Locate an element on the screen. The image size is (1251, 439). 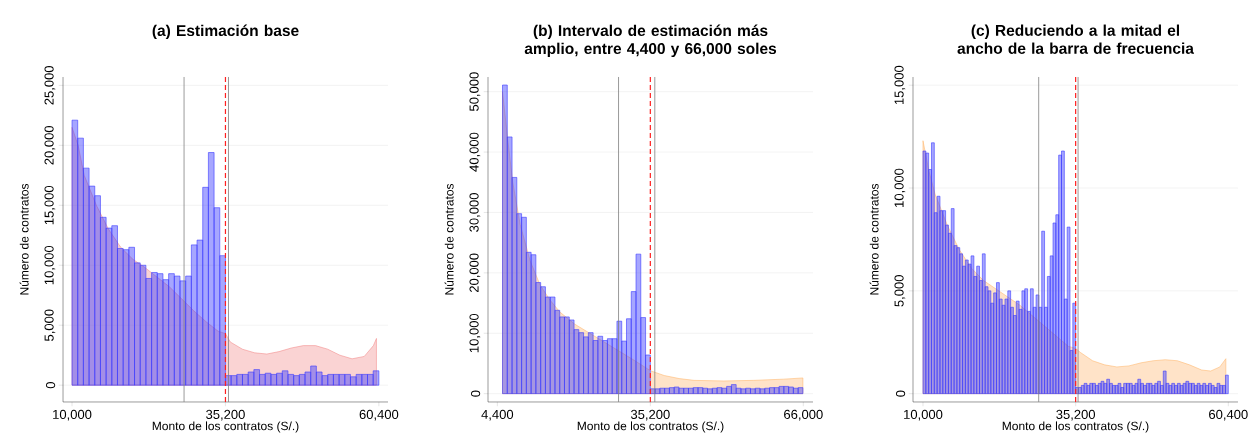
y-tick-label: 25,000 is located at coordinates (50, 85).